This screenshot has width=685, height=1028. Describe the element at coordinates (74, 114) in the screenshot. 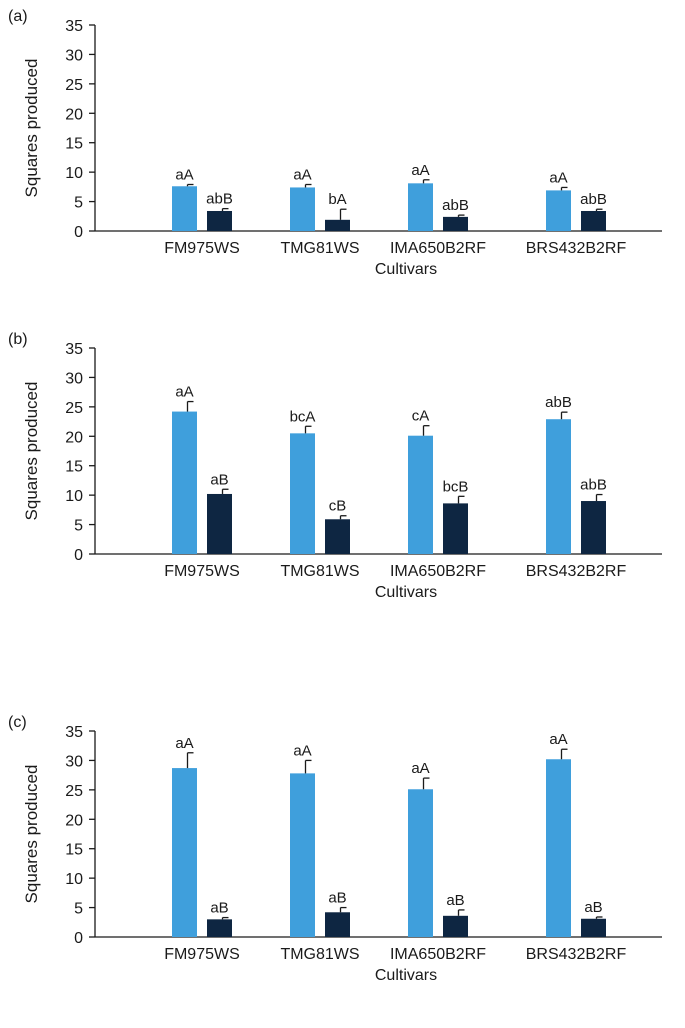

I see `chart-0-y-tick-label: 20` at that location.